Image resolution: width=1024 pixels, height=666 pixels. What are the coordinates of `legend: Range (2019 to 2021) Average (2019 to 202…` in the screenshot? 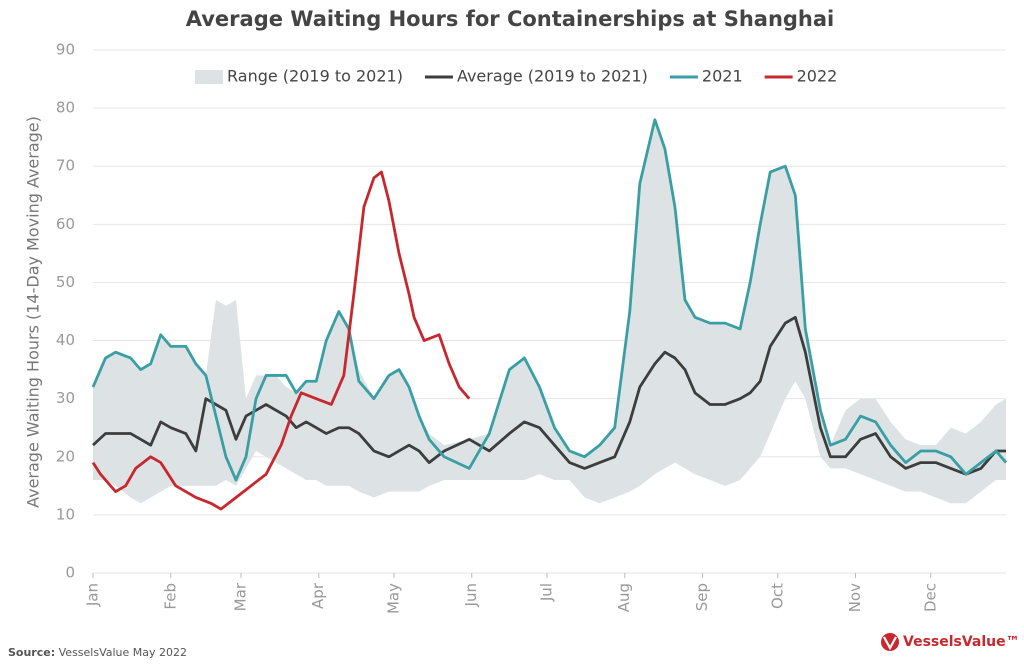 It's located at (516, 76).